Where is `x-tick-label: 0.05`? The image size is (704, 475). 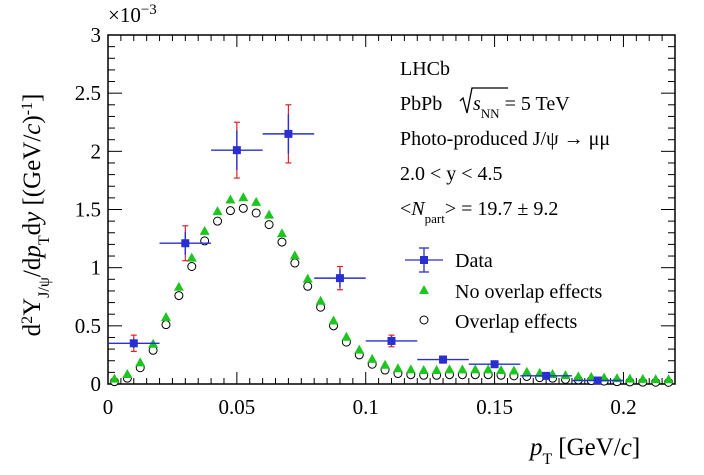
x-tick-label: 0.05 is located at coordinates (236, 407).